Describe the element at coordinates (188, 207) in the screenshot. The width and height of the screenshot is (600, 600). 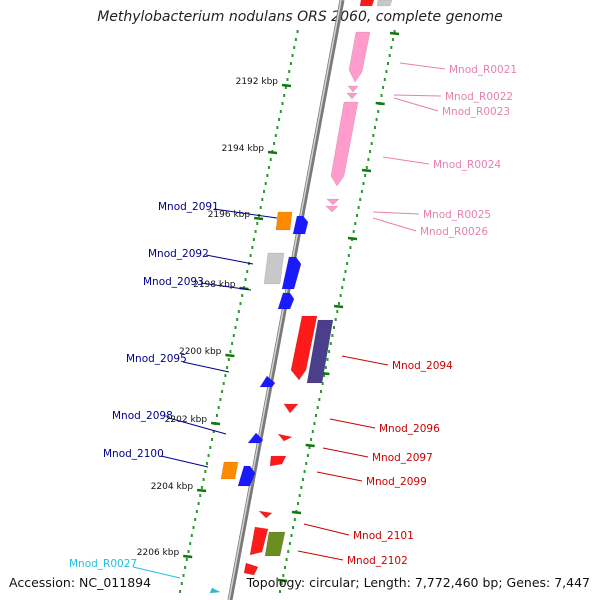
I see `gene-label: Mnod_2091` at that location.